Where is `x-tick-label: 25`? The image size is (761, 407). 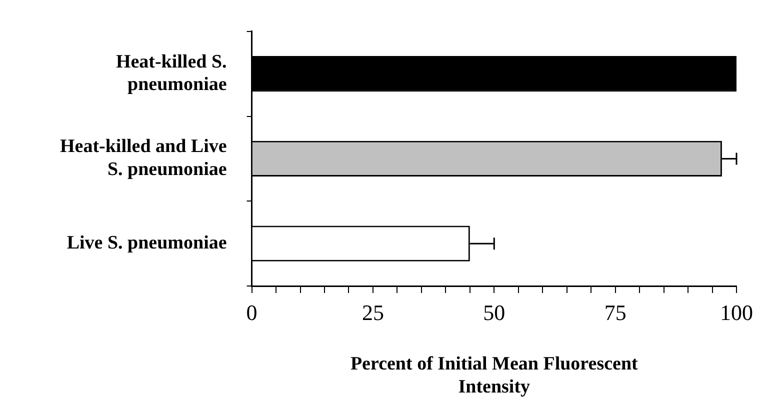
x-tick-label: 25 is located at coordinates (373, 312).